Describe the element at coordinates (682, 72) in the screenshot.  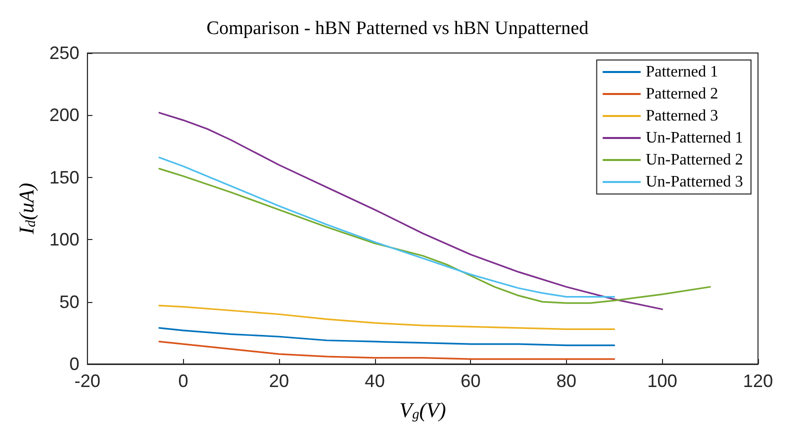
I see `legend-label: Patterned 1` at that location.